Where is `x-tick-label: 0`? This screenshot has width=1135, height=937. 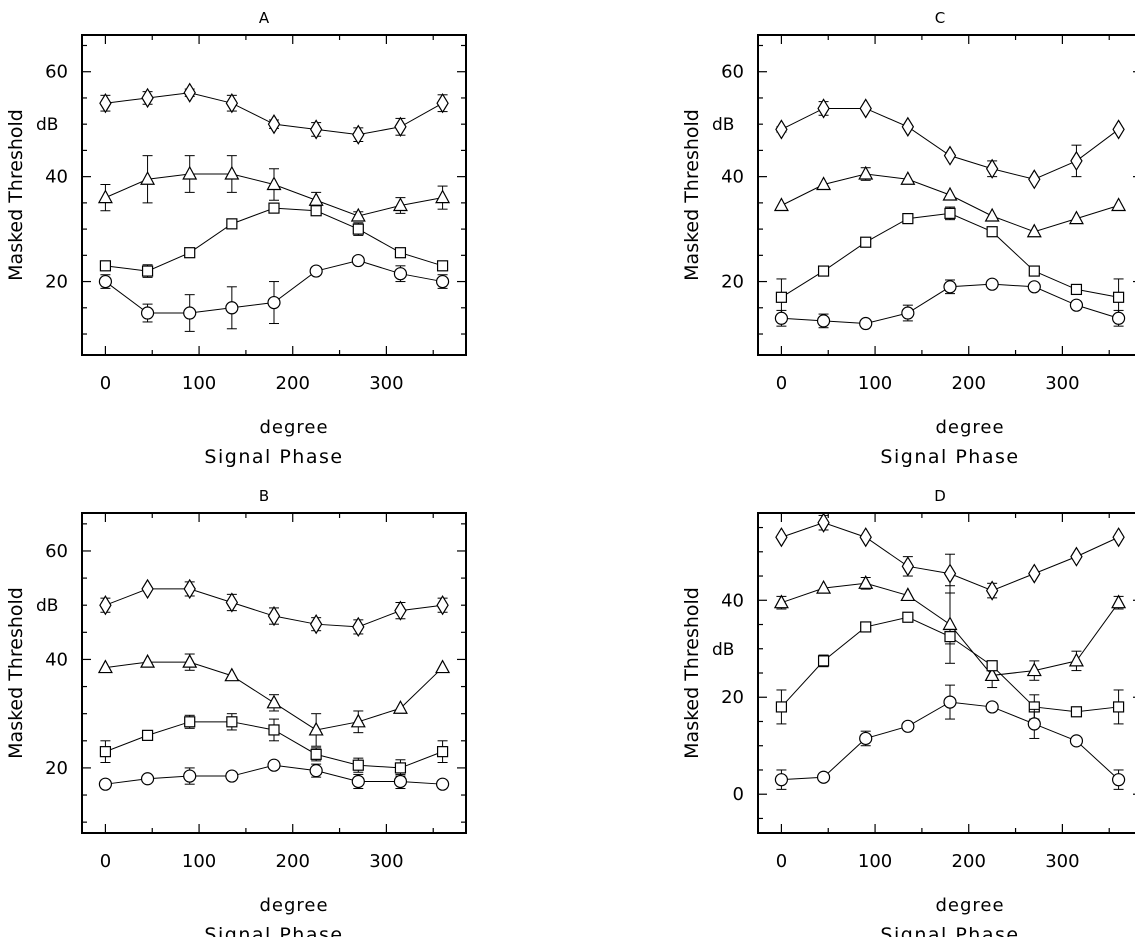
x-tick-label: 0 is located at coordinates (781, 383).